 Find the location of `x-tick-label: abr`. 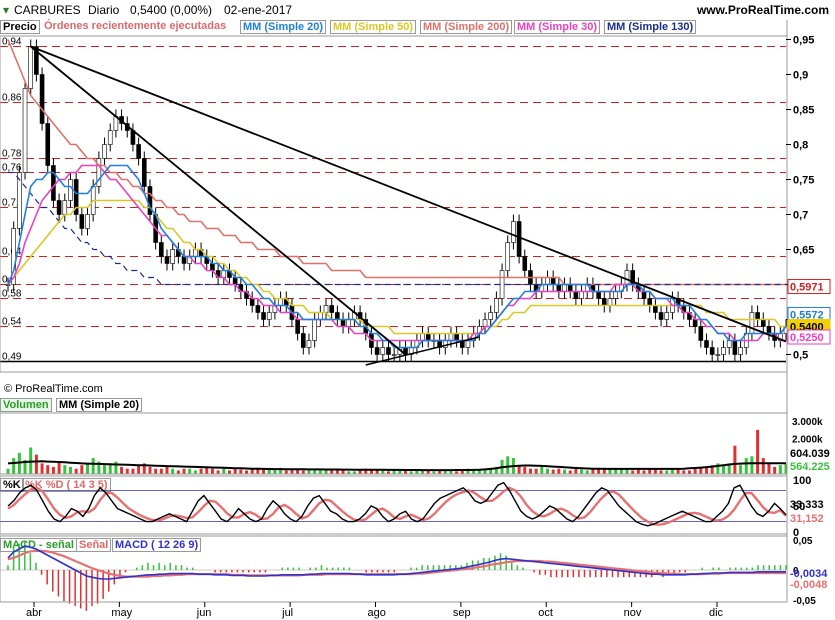

x-tick-label: abr is located at coordinates (34, 613).